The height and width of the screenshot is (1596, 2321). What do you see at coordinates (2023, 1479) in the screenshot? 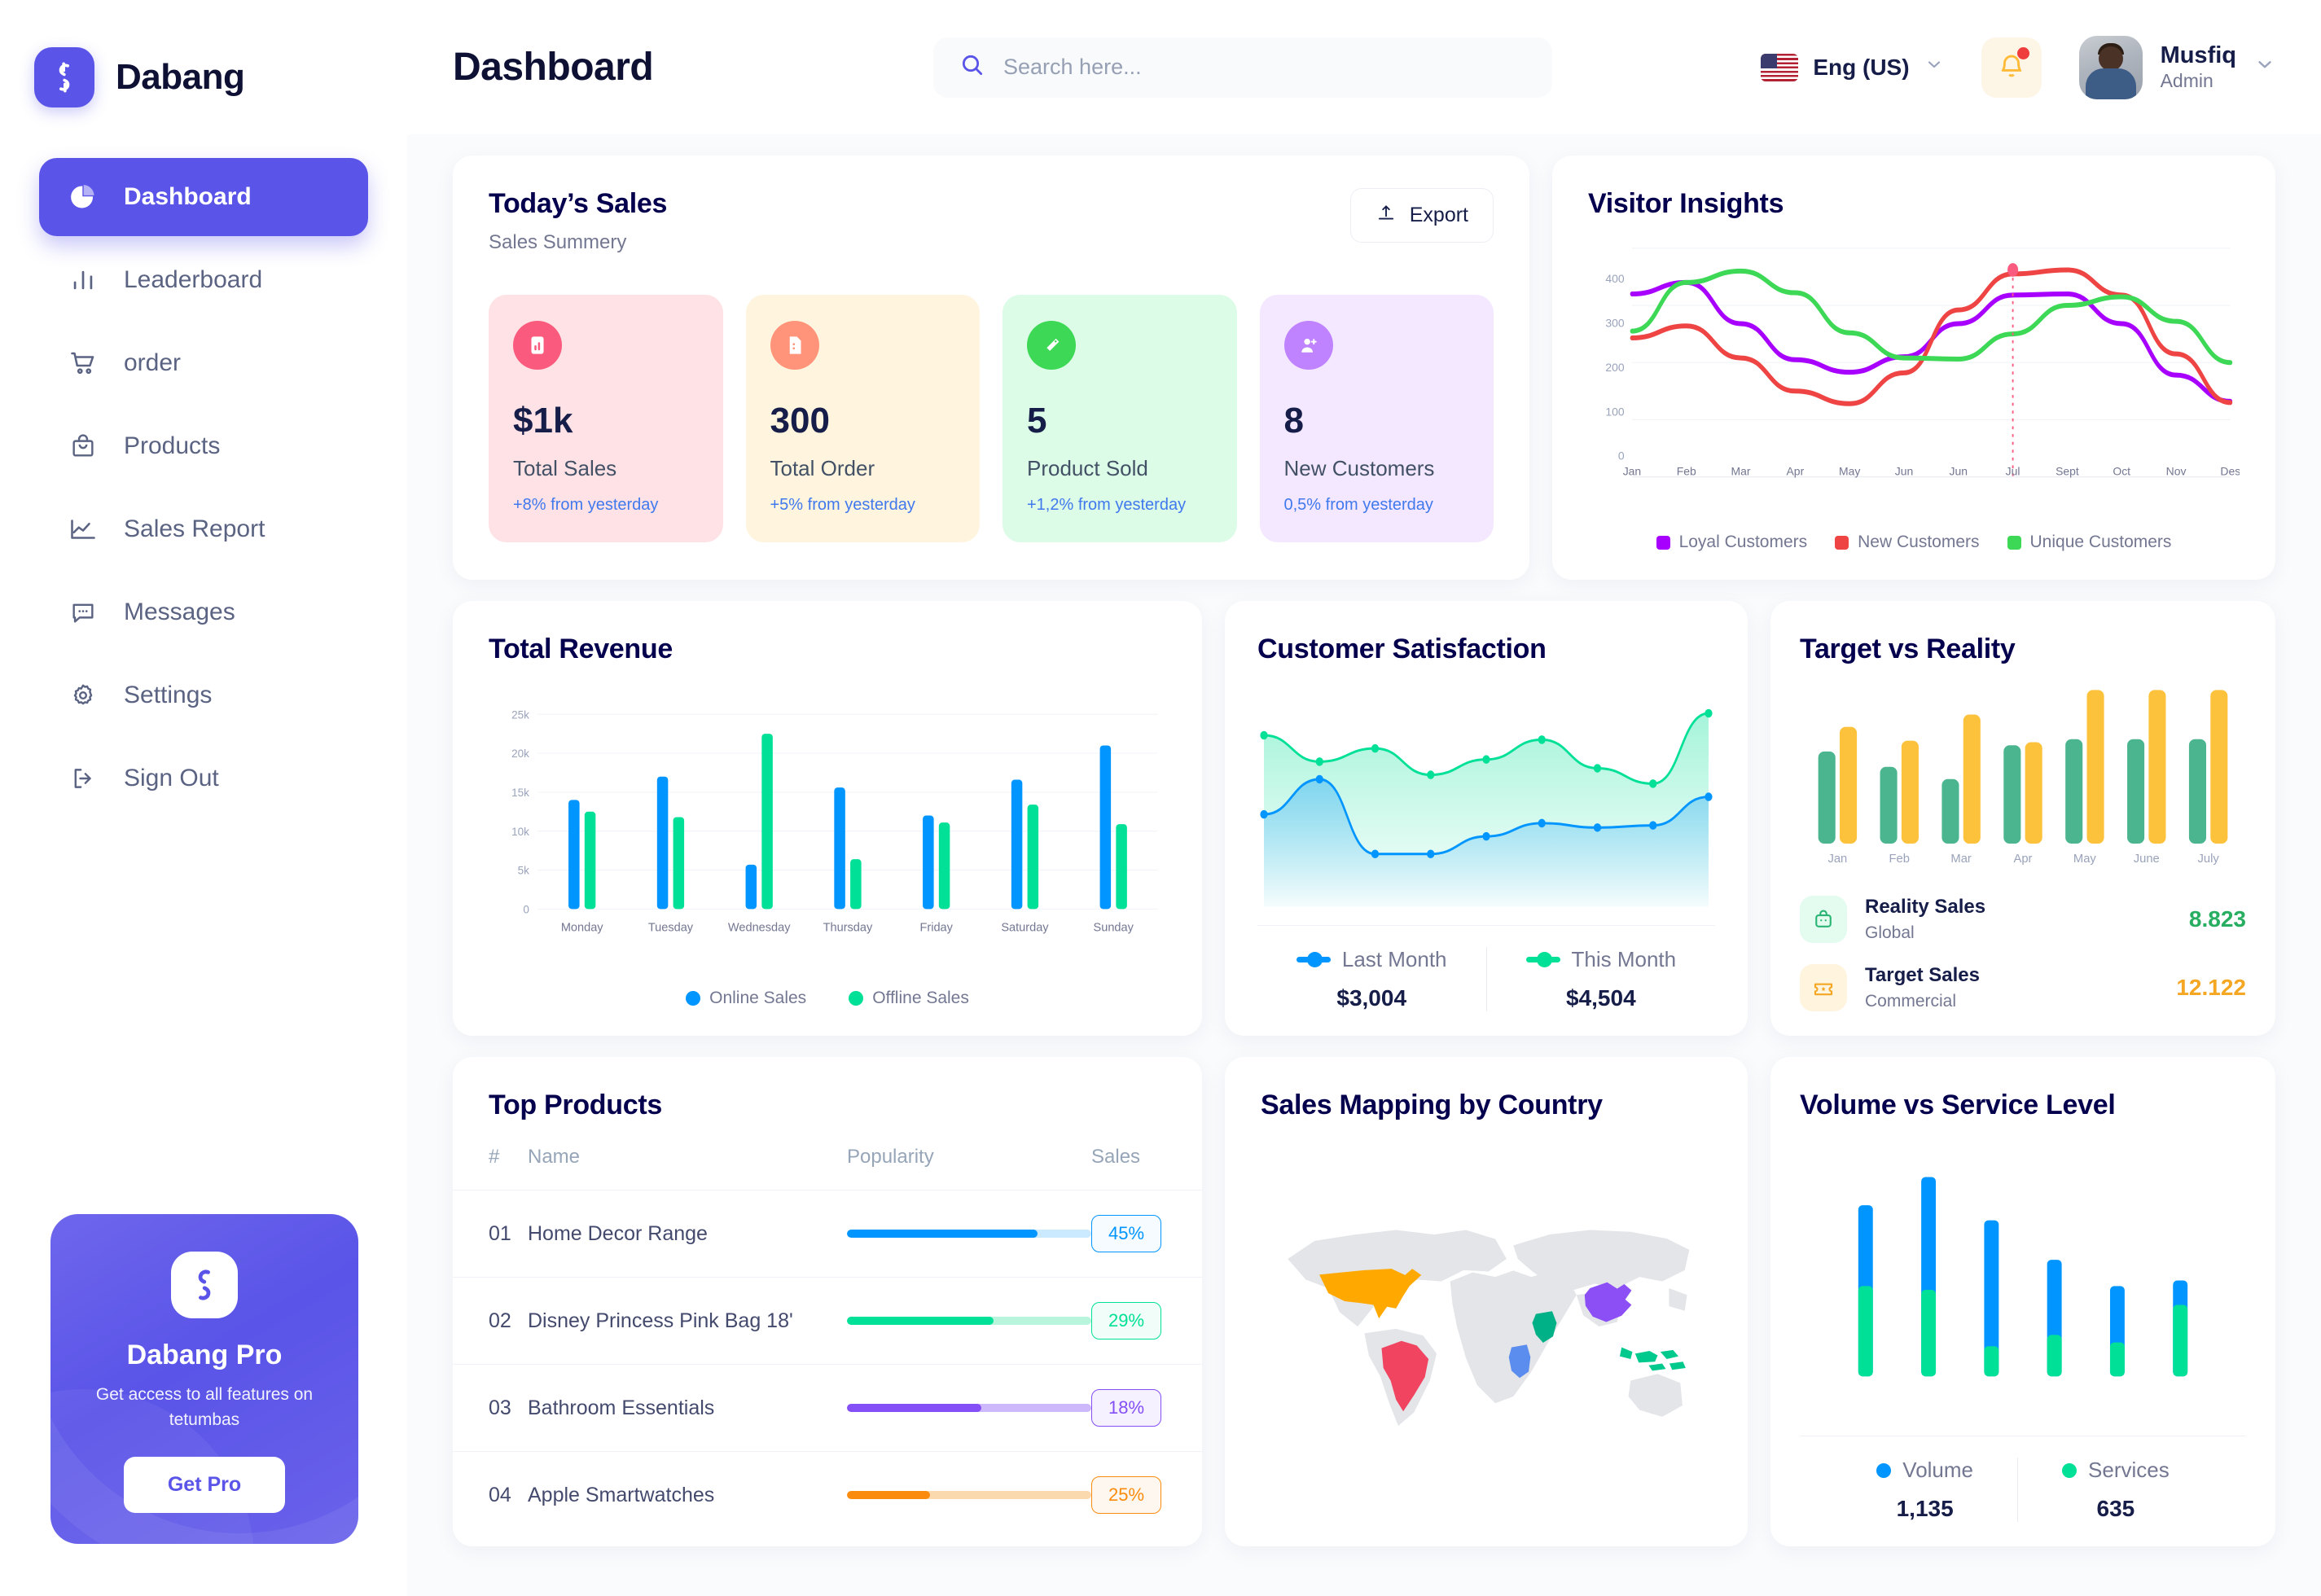
I see `volume-vs-service-footer: Volume 1,135 Services 635` at bounding box center [2023, 1479].